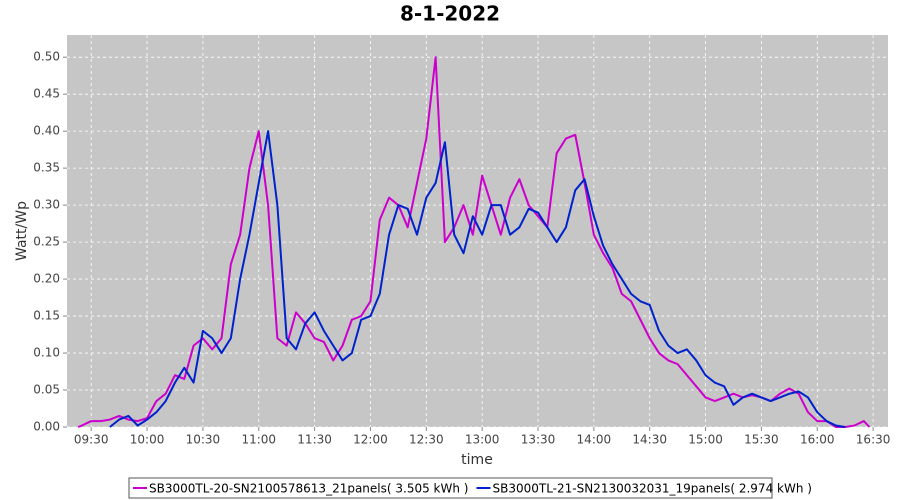  What do you see at coordinates (873, 440) in the screenshot?
I see `x-tick-label: 16:30` at bounding box center [873, 440].